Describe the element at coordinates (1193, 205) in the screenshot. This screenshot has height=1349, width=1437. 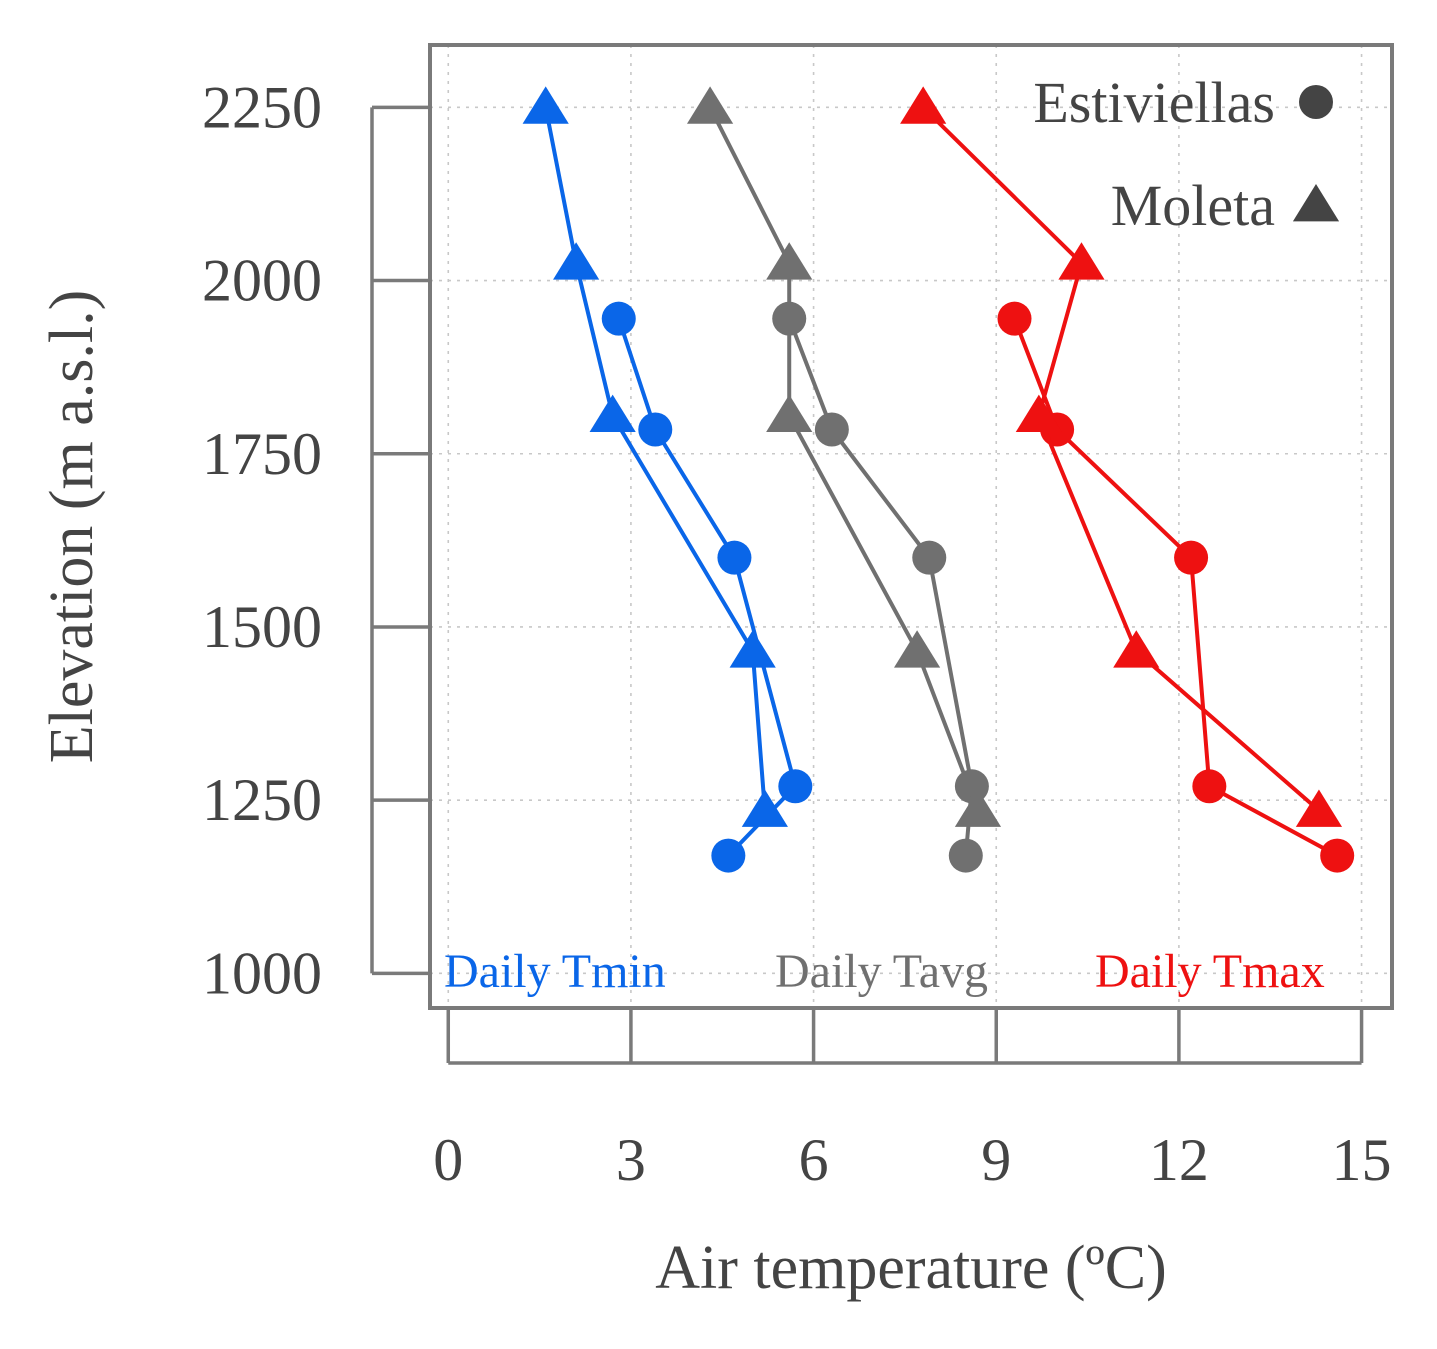
I see `legend-label-moleta: Moleta` at that location.